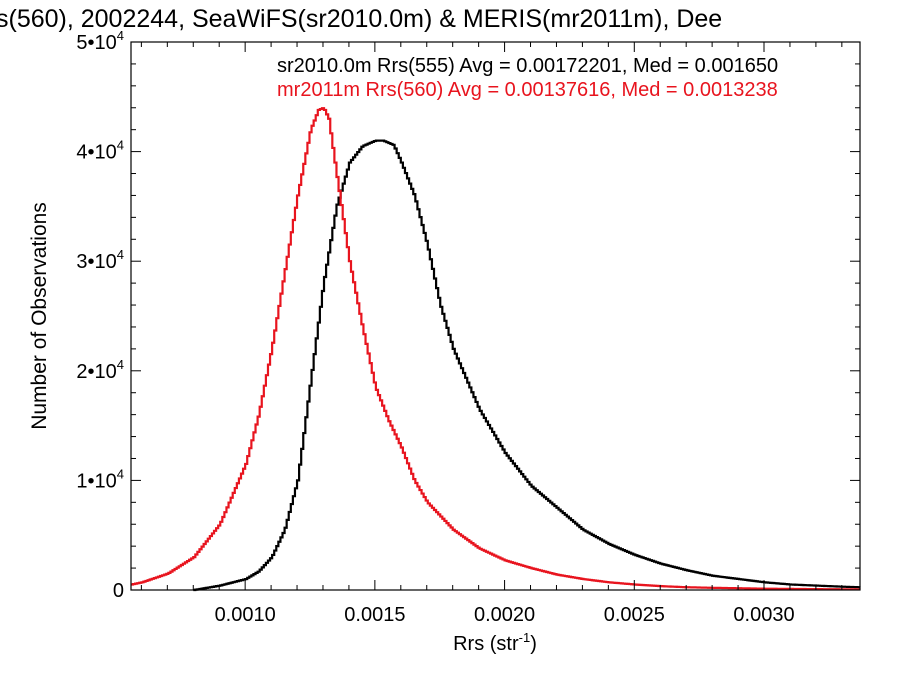 The image size is (900, 675). I want to click on y-tick-label: 2•104, so click(100, 370).